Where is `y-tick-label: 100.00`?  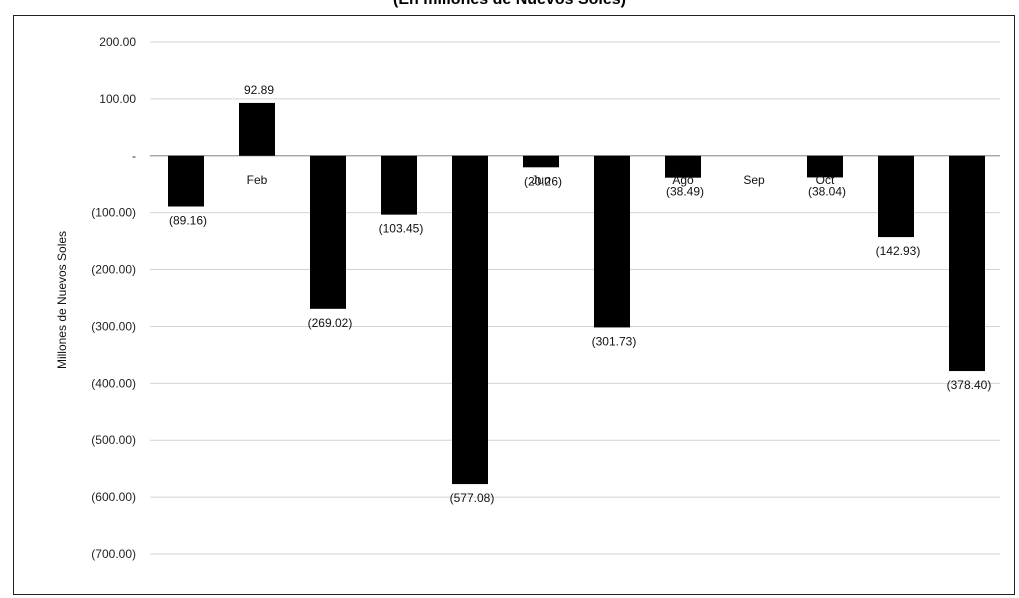 y-tick-label: 100.00 is located at coordinates (117, 99).